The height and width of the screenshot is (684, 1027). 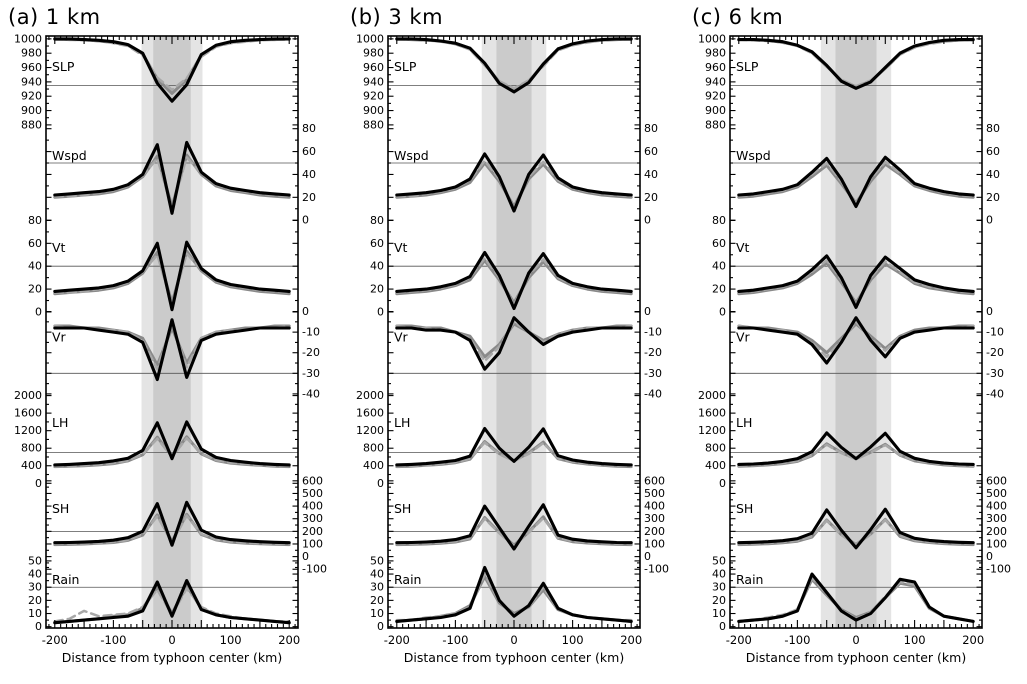 I want to click on xtick-label: 100, so click(x=231, y=640).